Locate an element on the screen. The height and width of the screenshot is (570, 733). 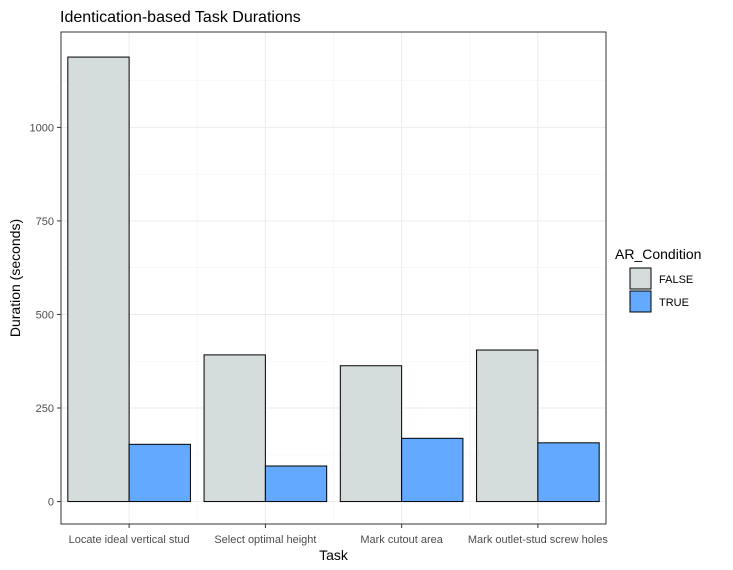
y-axis: 0 250 500 750 1000 is located at coordinates (45, 315).